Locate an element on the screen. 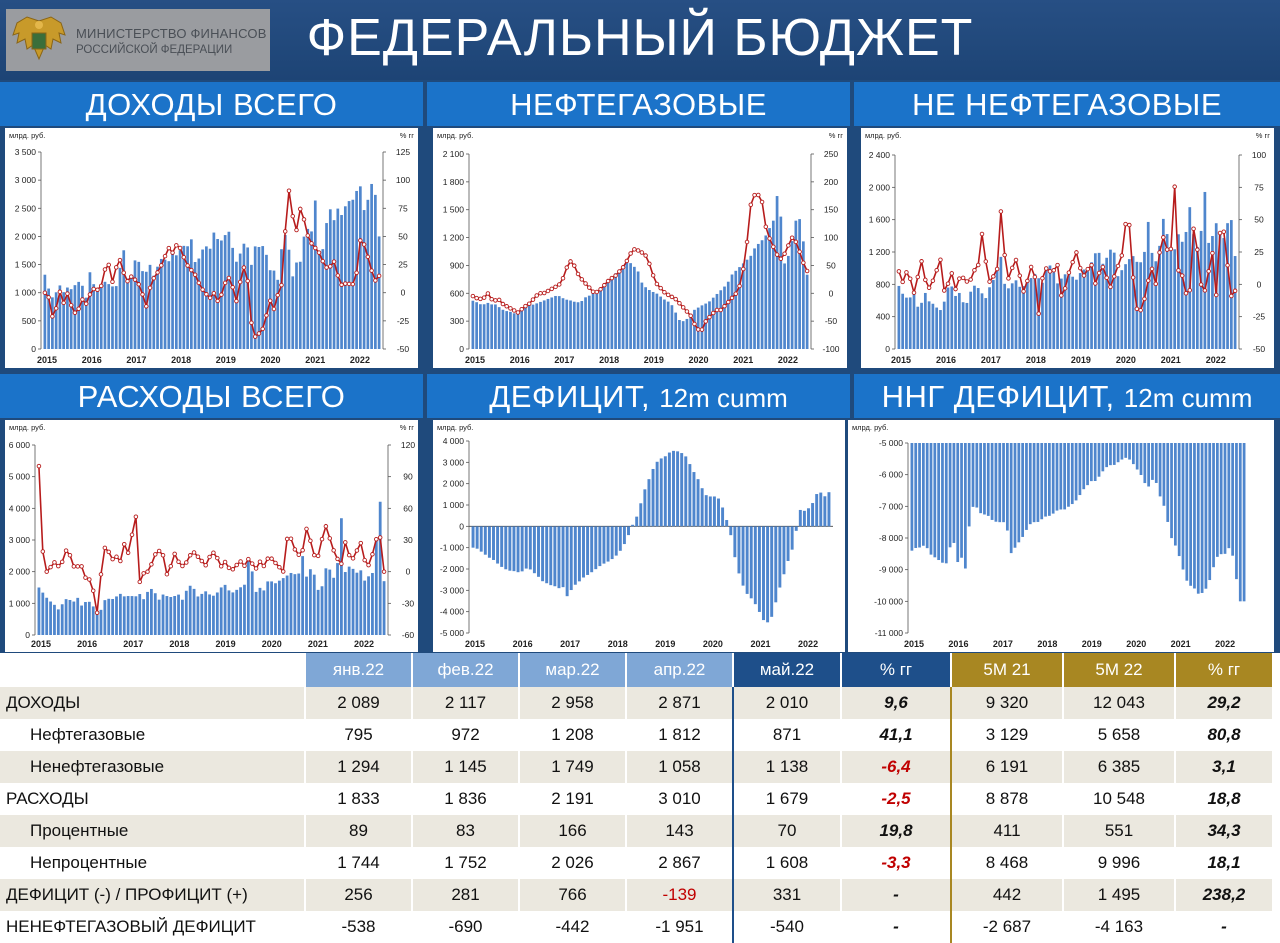 This screenshot has width=1280, height=943. y2-tick-label: 200 is located at coordinates (831, 182).